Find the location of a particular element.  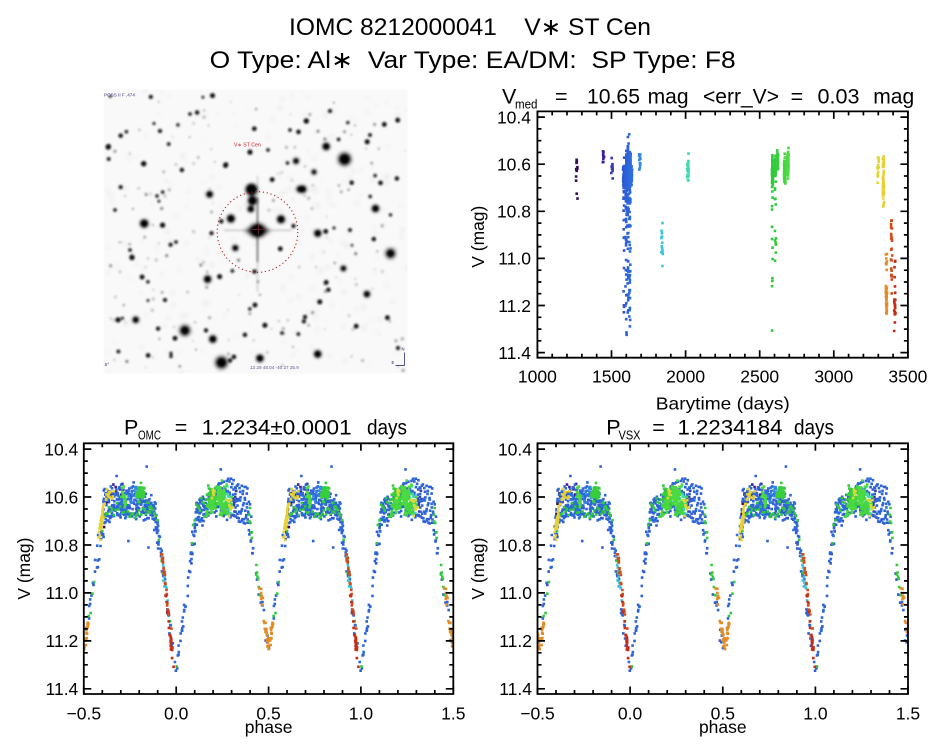

svg-text: 13 29 48.04 -40 27 25.9 is located at coordinates (274, 367).